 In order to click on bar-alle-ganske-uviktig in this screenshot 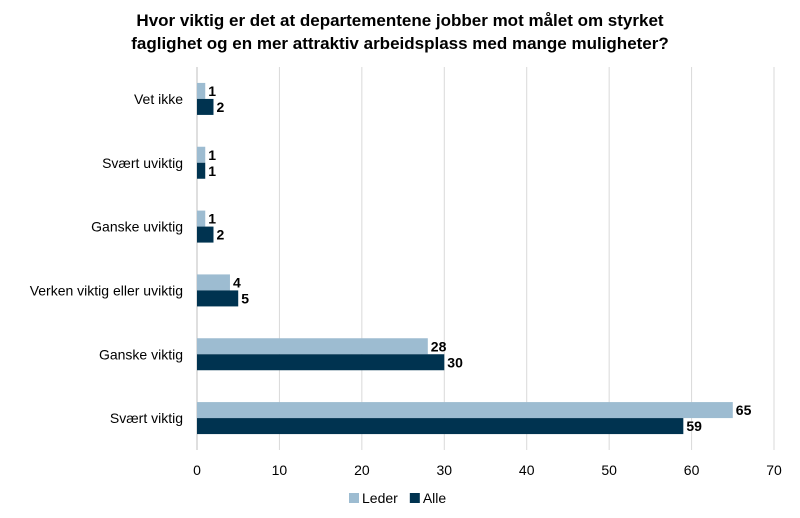, I will do `click(205, 234)`.